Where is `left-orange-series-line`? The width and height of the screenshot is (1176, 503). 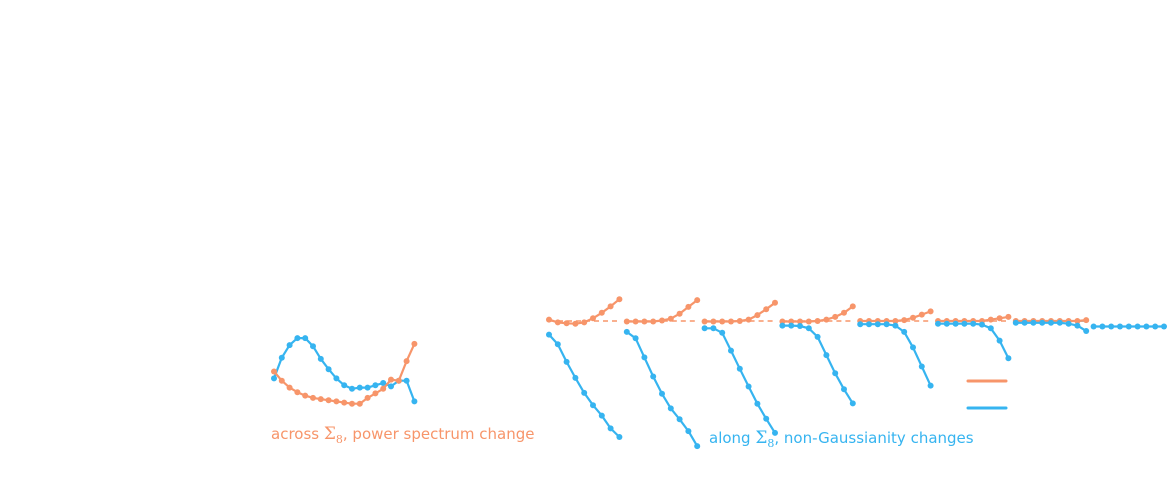
left-orange-series-line is located at coordinates (344, 374).